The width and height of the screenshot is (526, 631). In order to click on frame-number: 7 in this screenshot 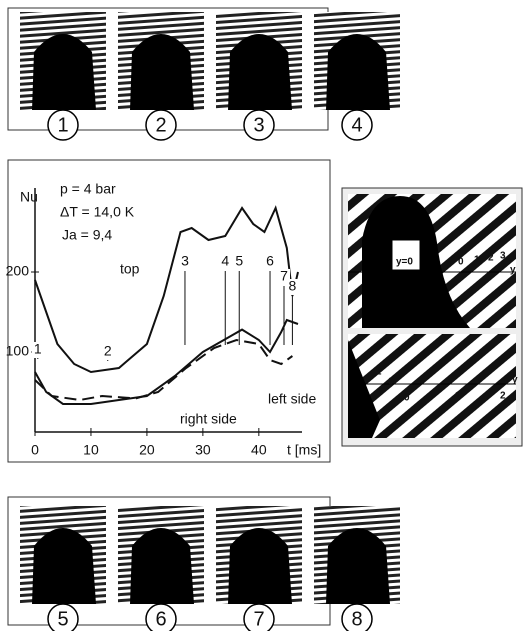, I will do `click(258, 619)`.